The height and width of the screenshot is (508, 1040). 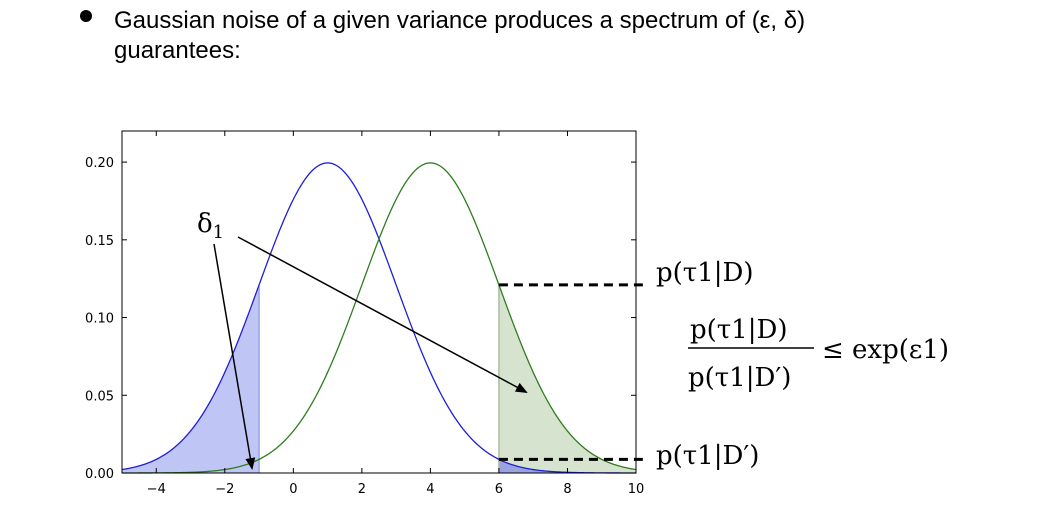 I want to click on arrow-to-right-tail, so click(x=382, y=314).